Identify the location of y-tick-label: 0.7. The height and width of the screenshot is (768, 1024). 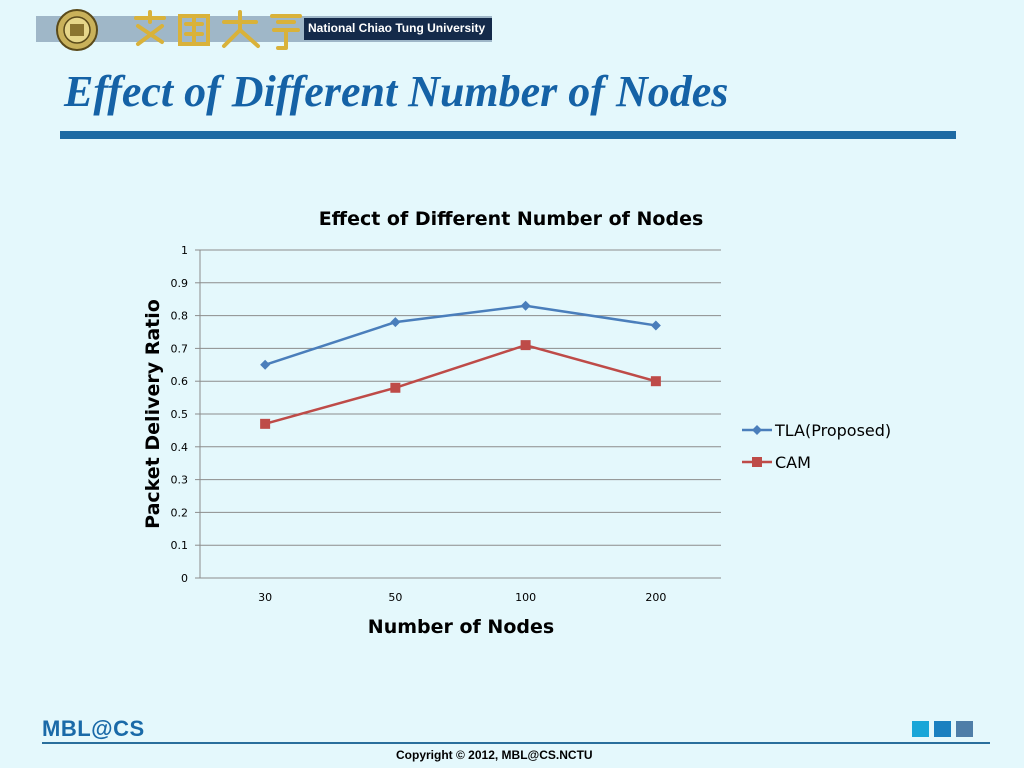
(180, 348).